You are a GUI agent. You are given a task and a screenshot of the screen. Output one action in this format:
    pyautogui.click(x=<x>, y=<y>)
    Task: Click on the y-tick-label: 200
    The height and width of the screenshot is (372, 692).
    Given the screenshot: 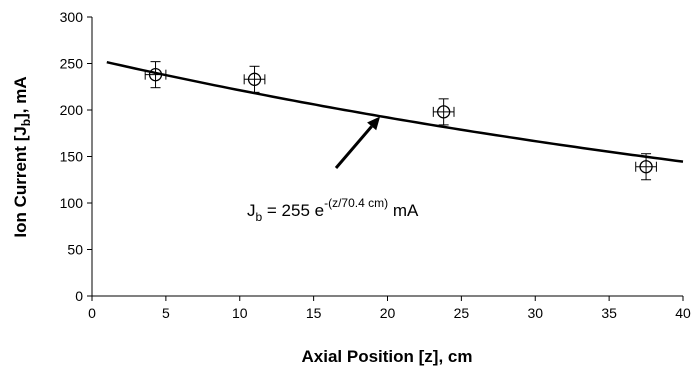 What is the action you would take?
    pyautogui.click(x=72, y=110)
    